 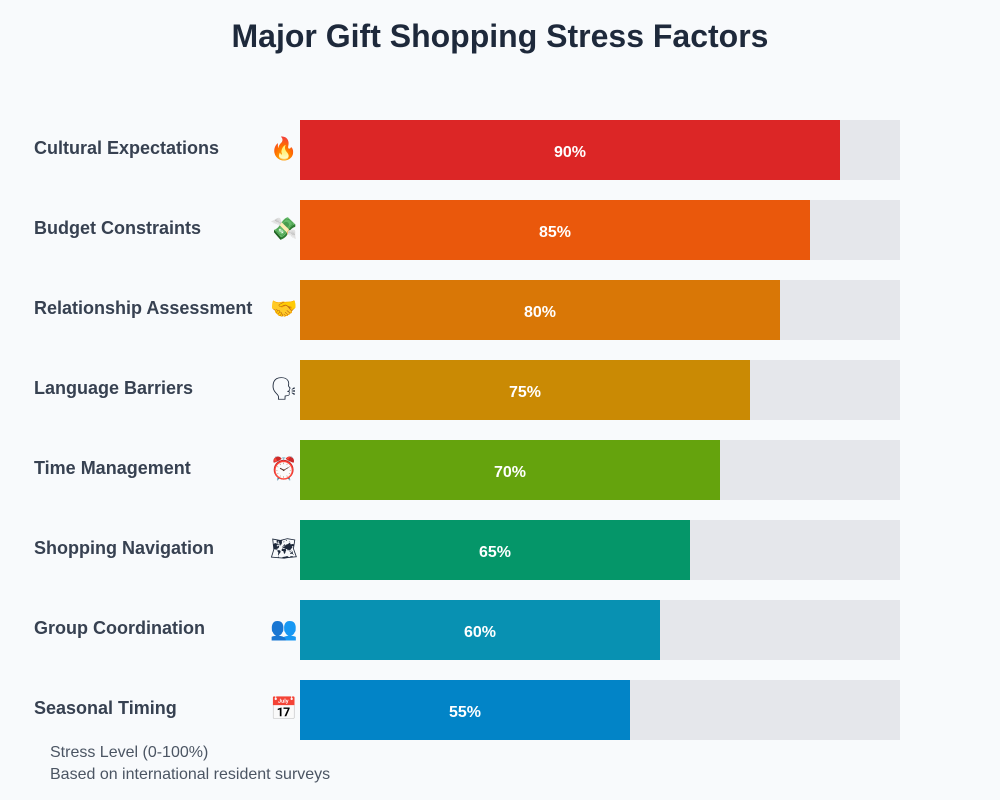 I want to click on bar-track: 90%, so click(x=600, y=150).